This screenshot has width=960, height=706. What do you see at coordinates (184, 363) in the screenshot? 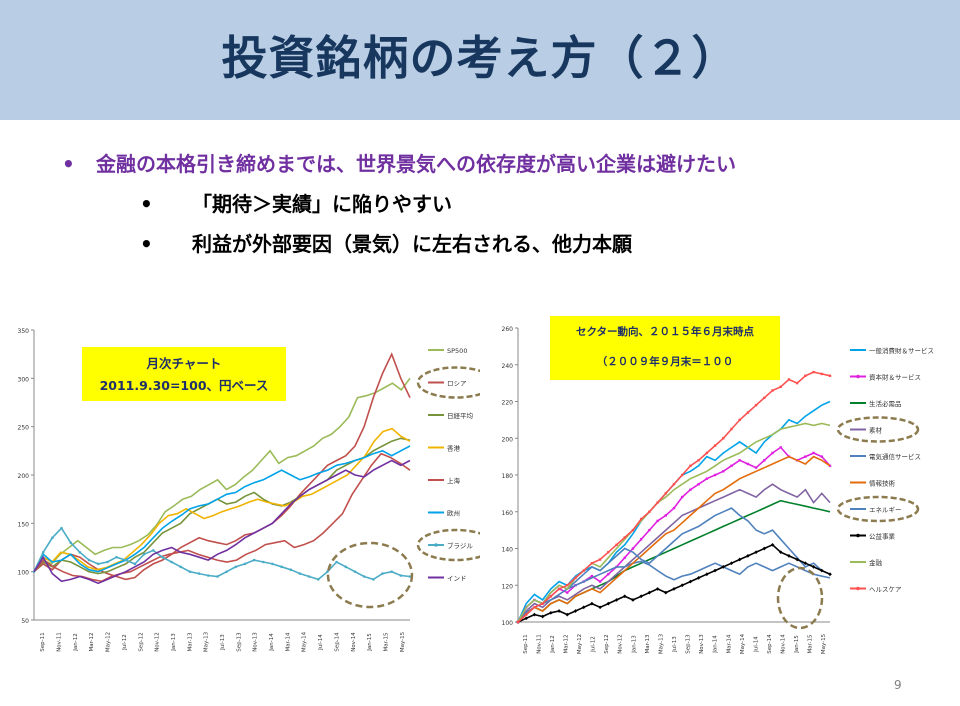
I see `callout-text: 月次チャート` at bounding box center [184, 363].